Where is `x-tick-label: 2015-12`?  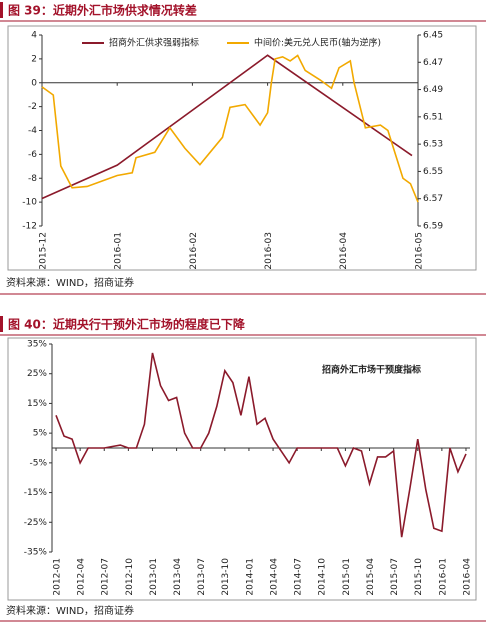
x-tick-label: 2015-12 is located at coordinates (43, 251).